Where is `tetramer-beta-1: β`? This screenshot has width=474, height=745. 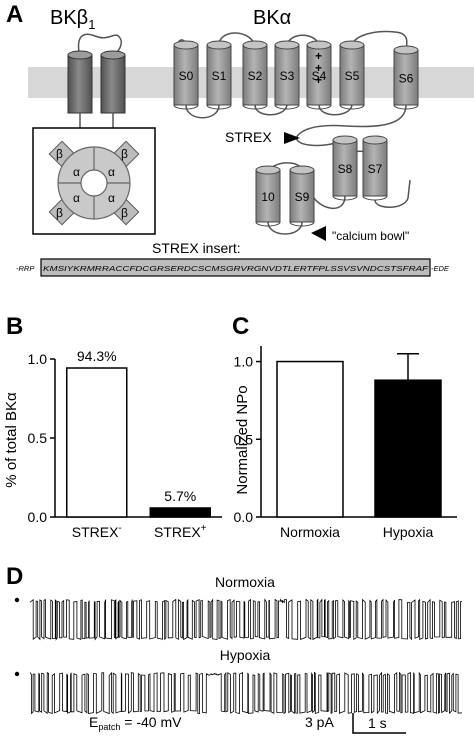
tetramer-beta-1: β is located at coordinates (59, 154).